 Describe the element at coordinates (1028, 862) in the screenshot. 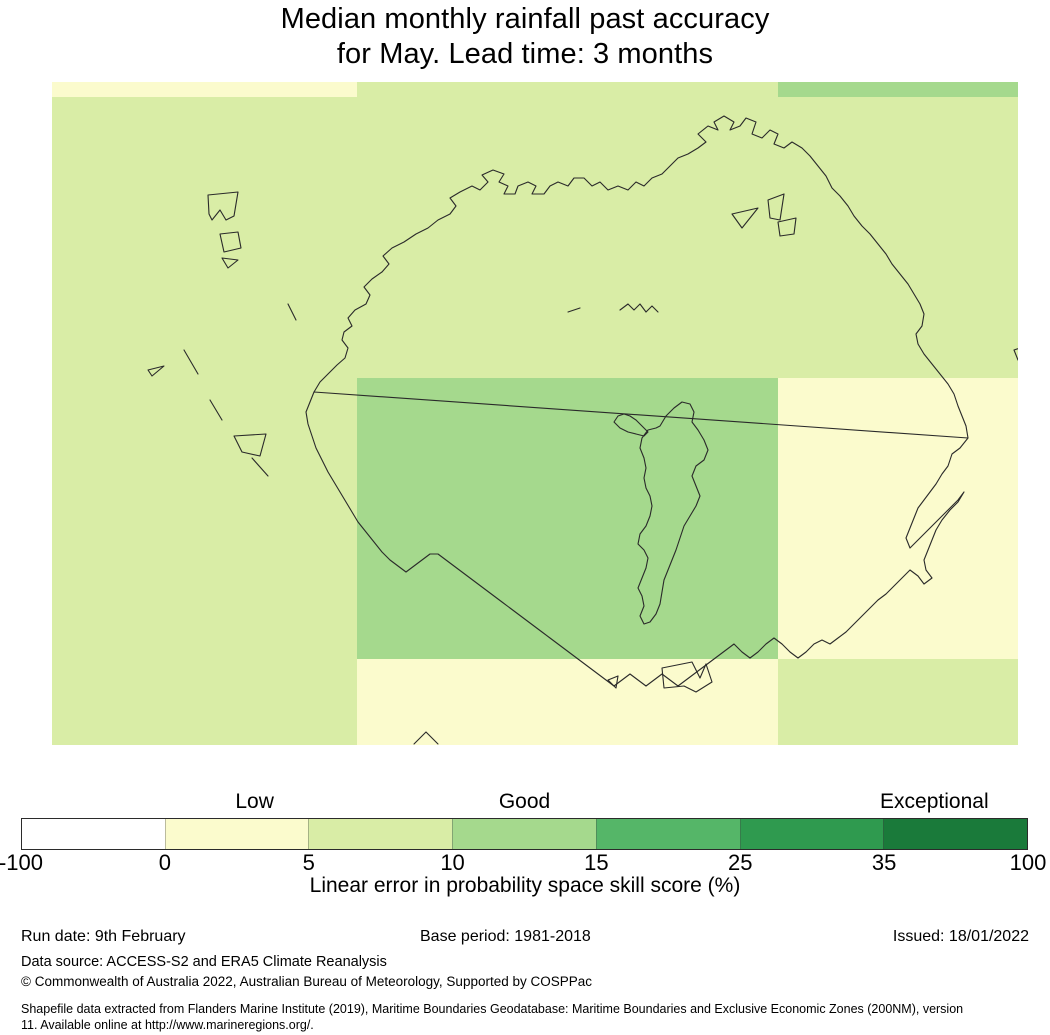

I see `colorbar-tick-label: 100` at that location.